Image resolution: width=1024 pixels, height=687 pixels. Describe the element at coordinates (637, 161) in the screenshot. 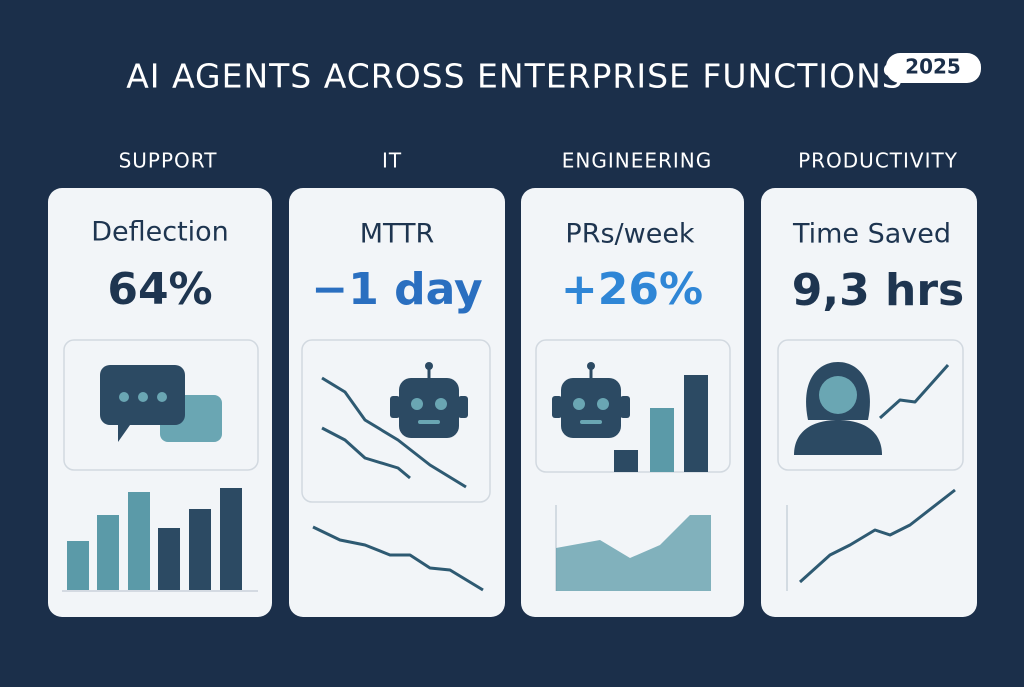

I see `category: ENGINEERING` at that location.